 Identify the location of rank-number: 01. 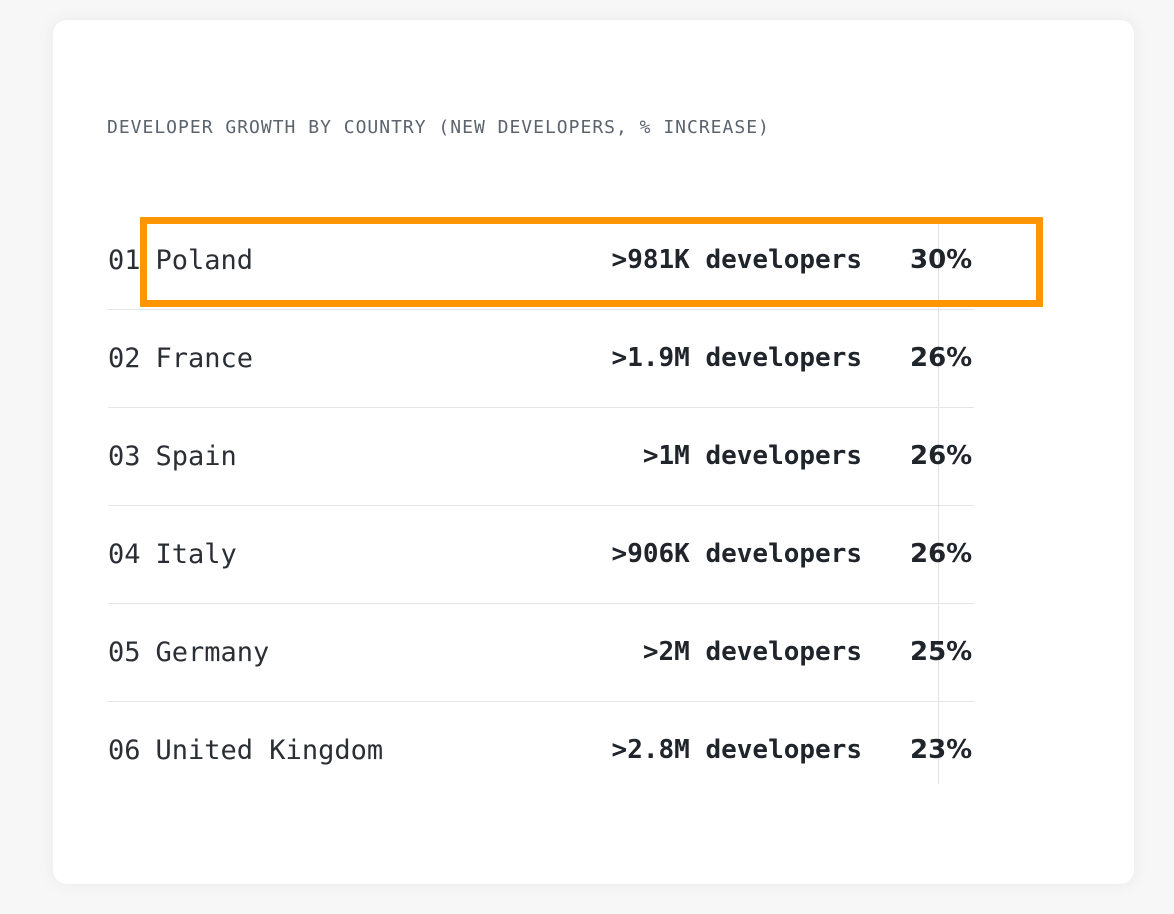
(124, 260).